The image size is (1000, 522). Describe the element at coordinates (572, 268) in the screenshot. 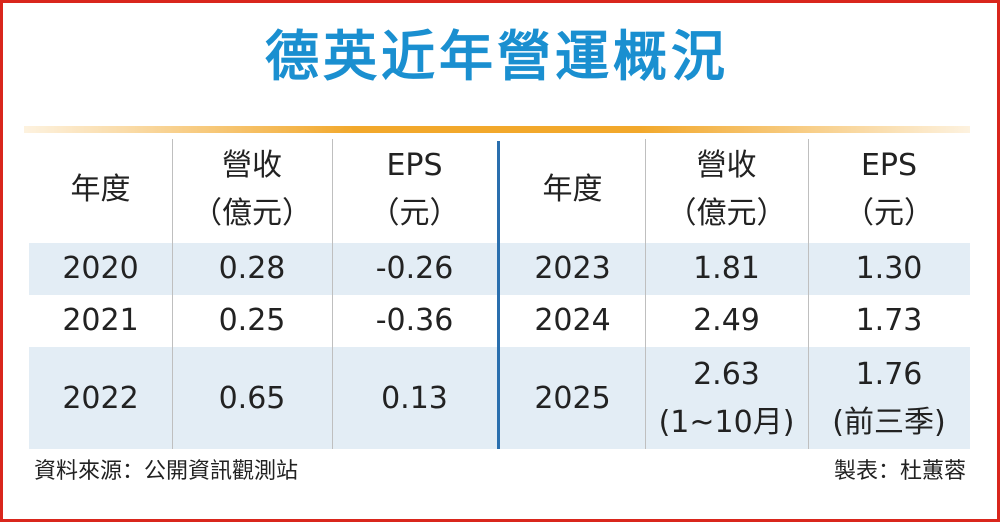

I see `table-cell-year: 2023` at that location.